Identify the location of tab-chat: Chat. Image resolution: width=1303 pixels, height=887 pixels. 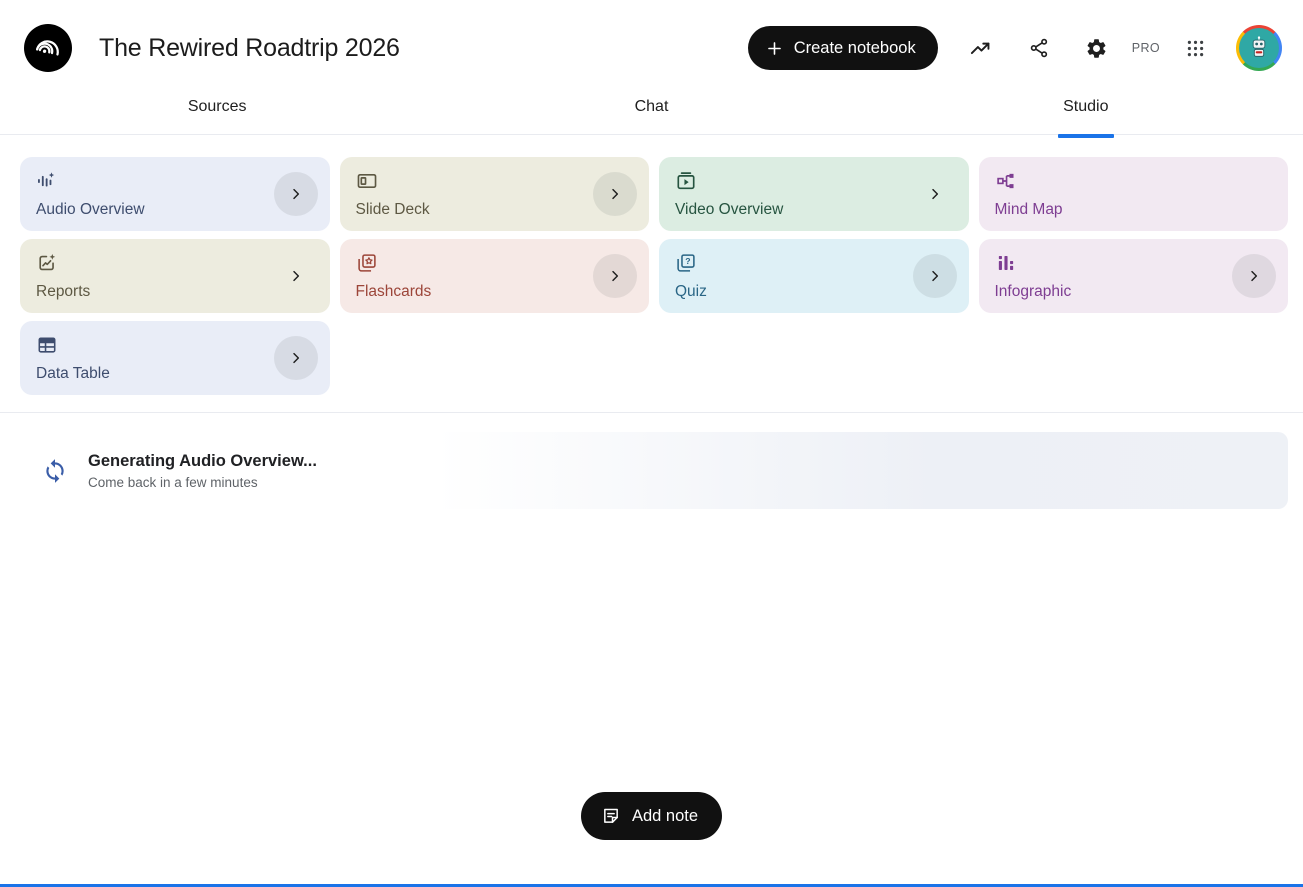
(651, 107).